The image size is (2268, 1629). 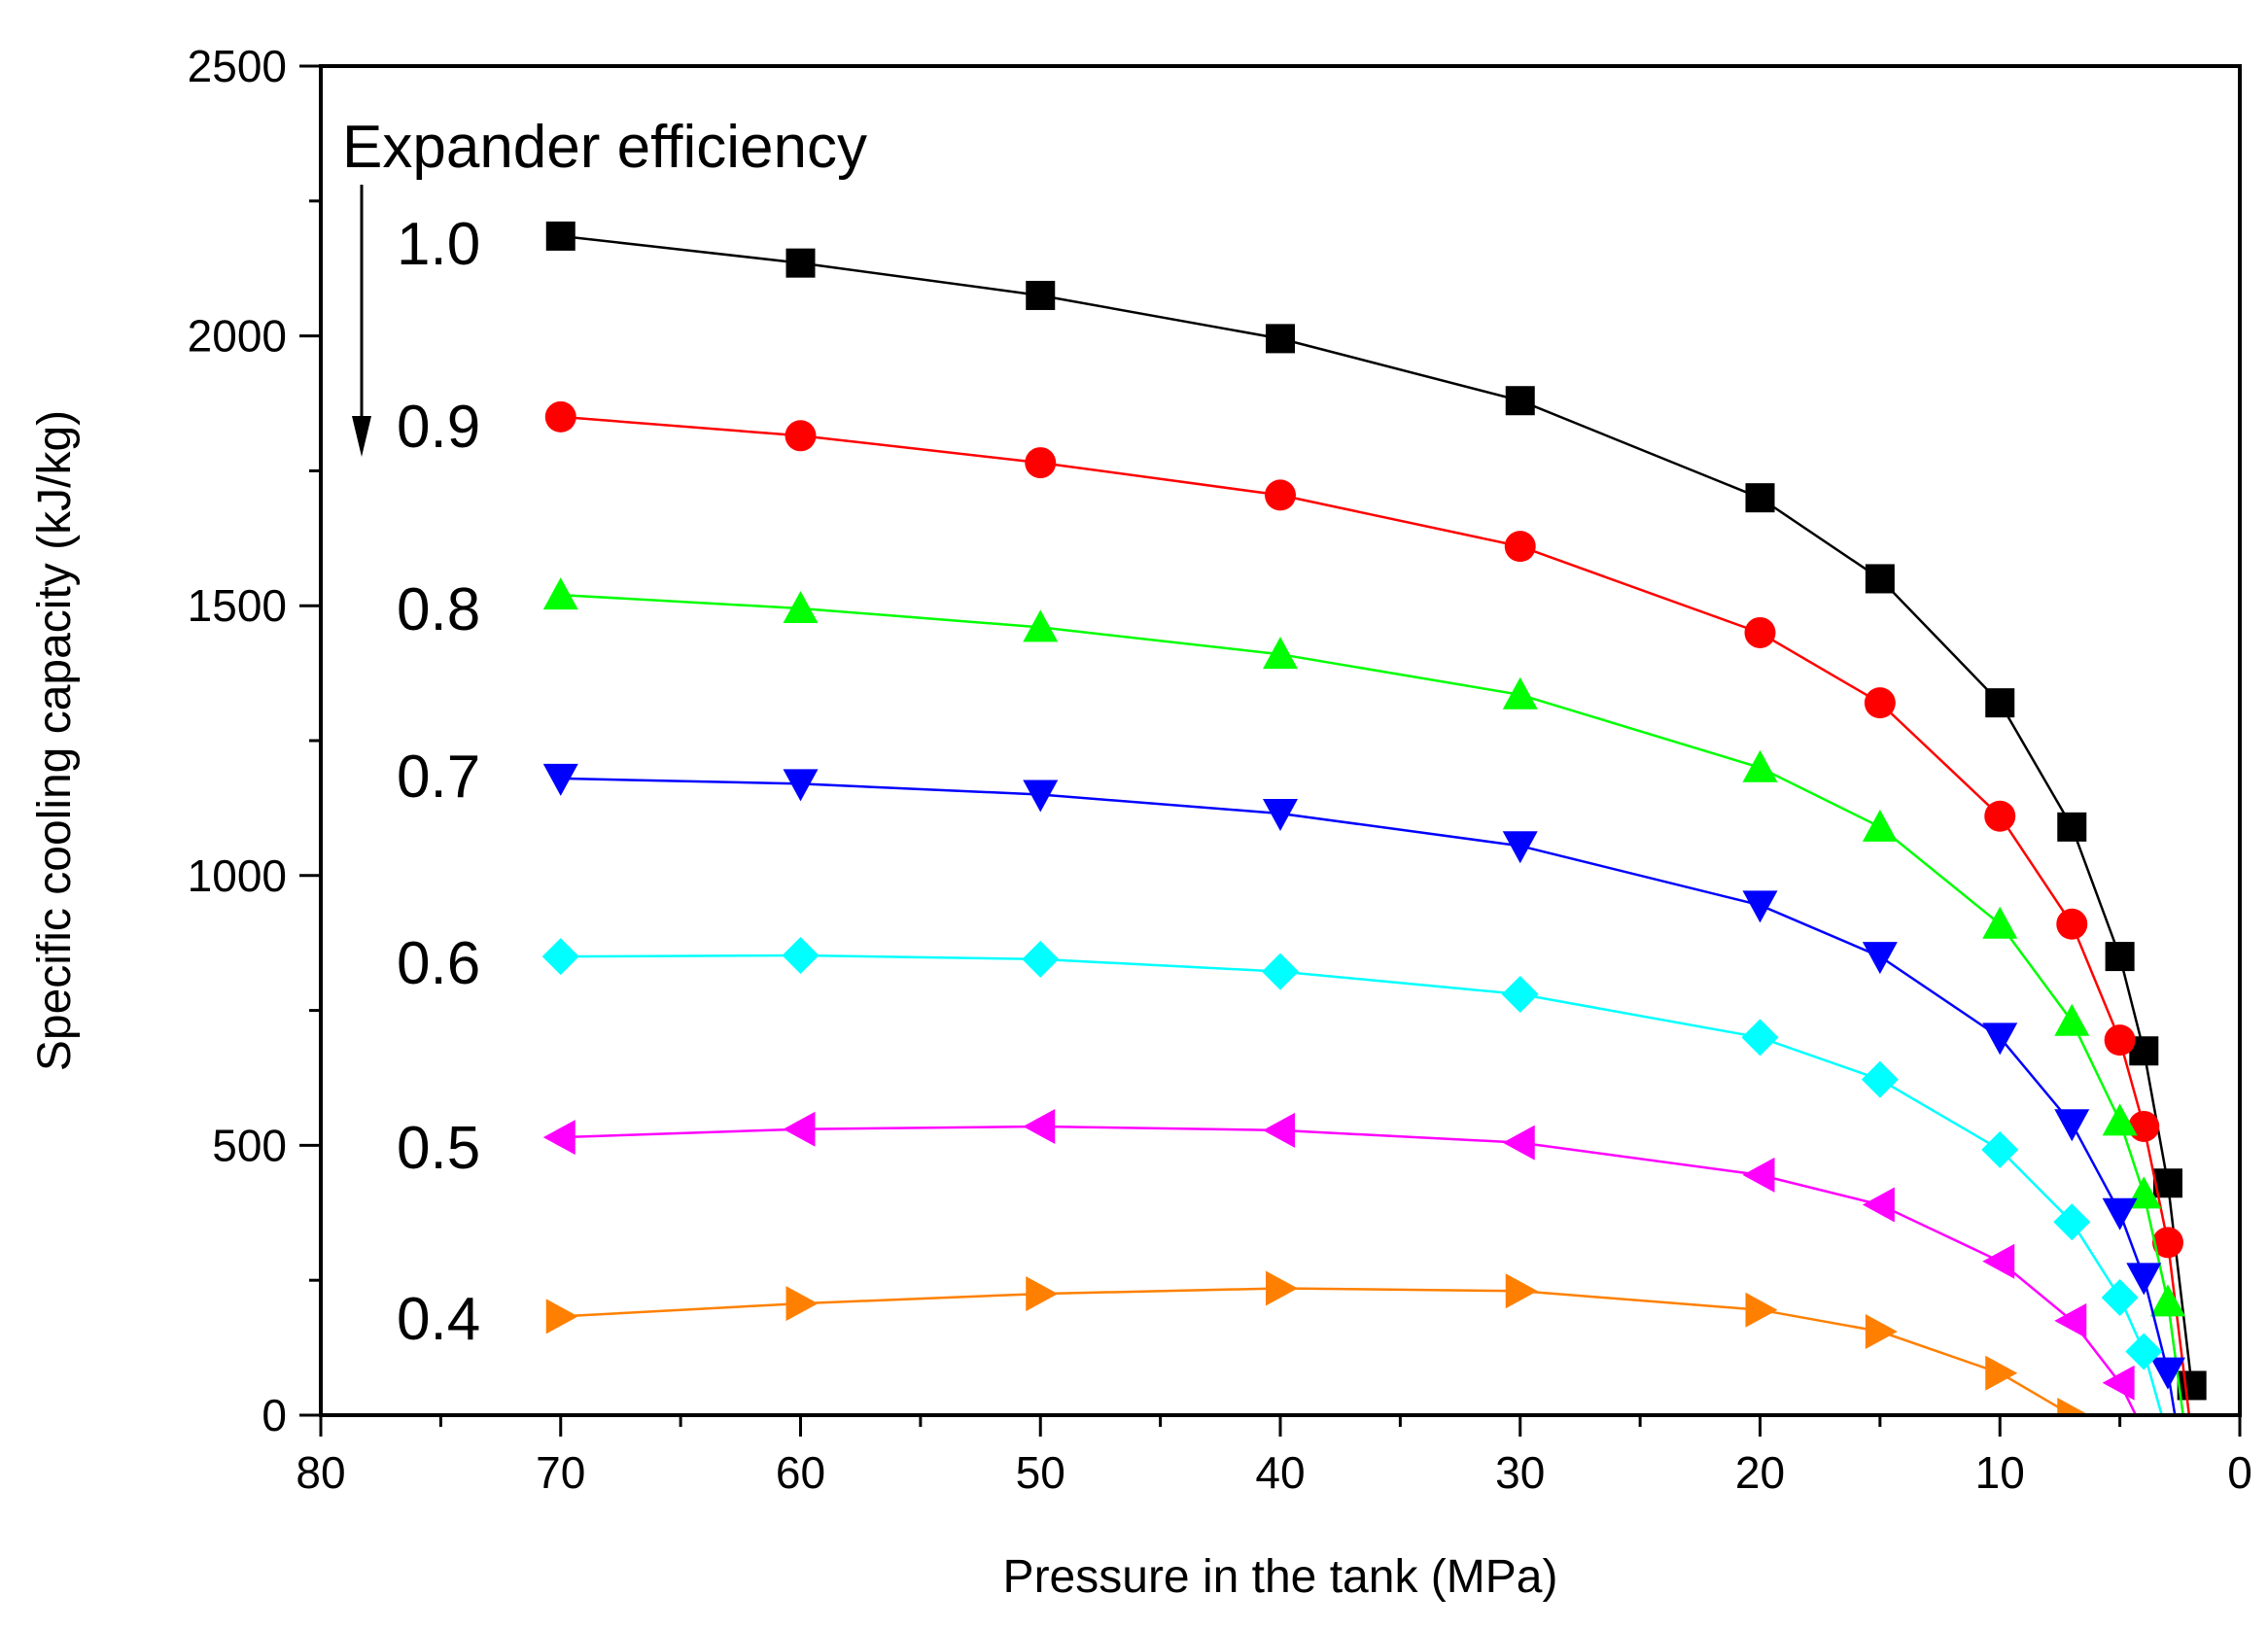 I want to click on expander-efficiency-title: Expander efficiency, so click(x=604, y=147).